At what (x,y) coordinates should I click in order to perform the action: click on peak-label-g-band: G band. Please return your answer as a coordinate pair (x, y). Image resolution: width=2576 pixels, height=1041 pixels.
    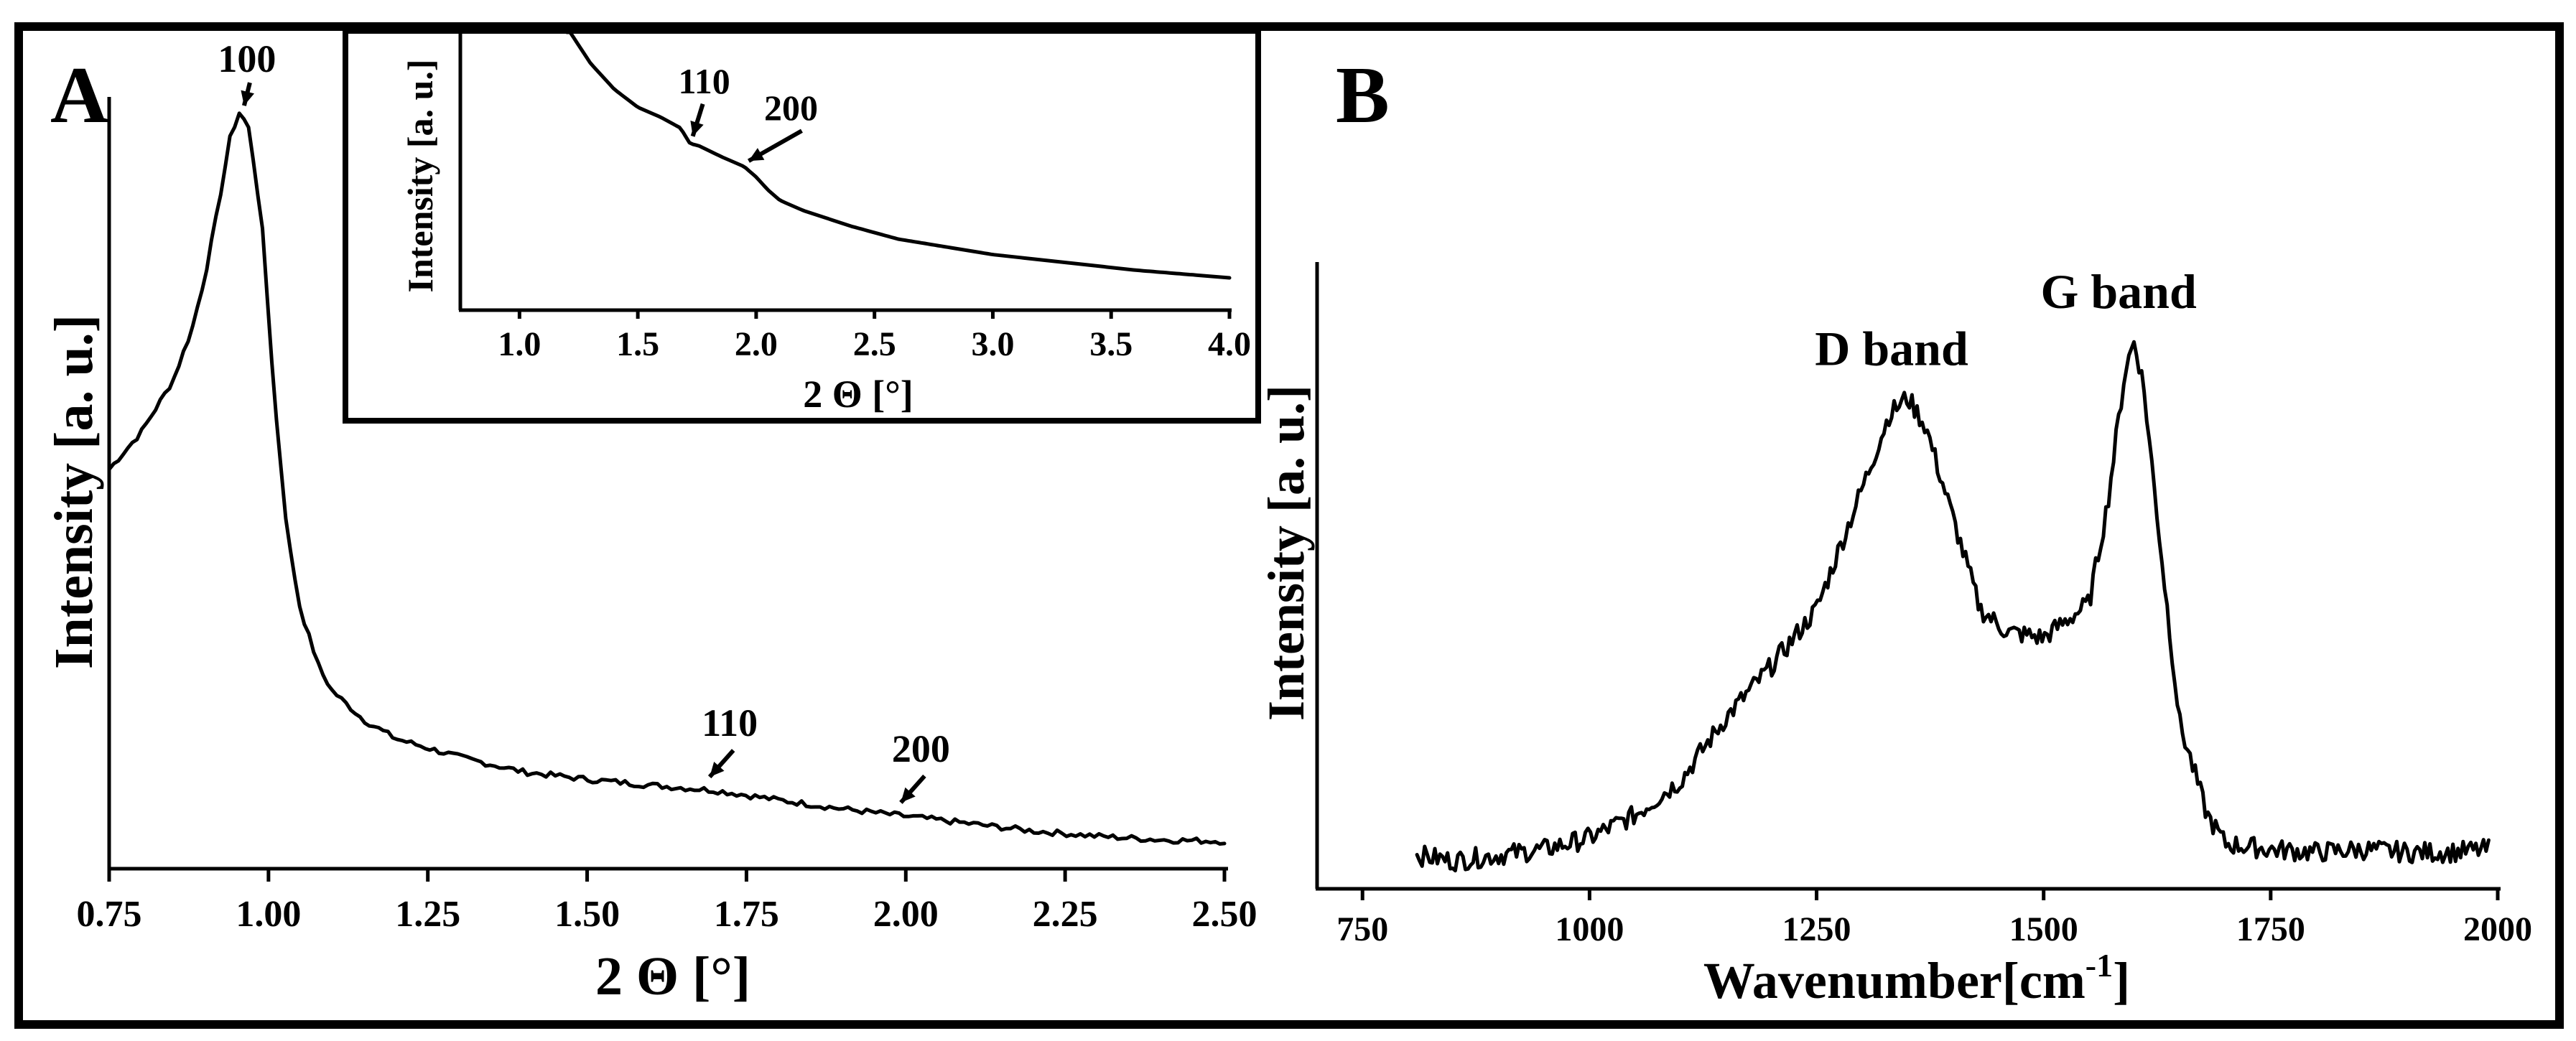
    Looking at the image, I should click on (2118, 291).